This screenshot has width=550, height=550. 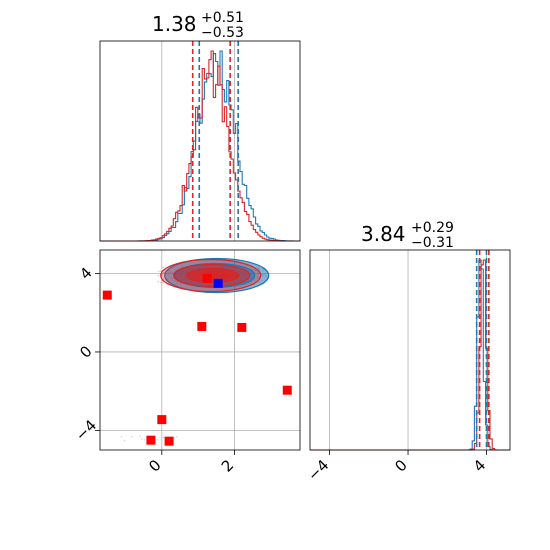 I want to click on histogram-y-frame, so click(x=410, y=350).